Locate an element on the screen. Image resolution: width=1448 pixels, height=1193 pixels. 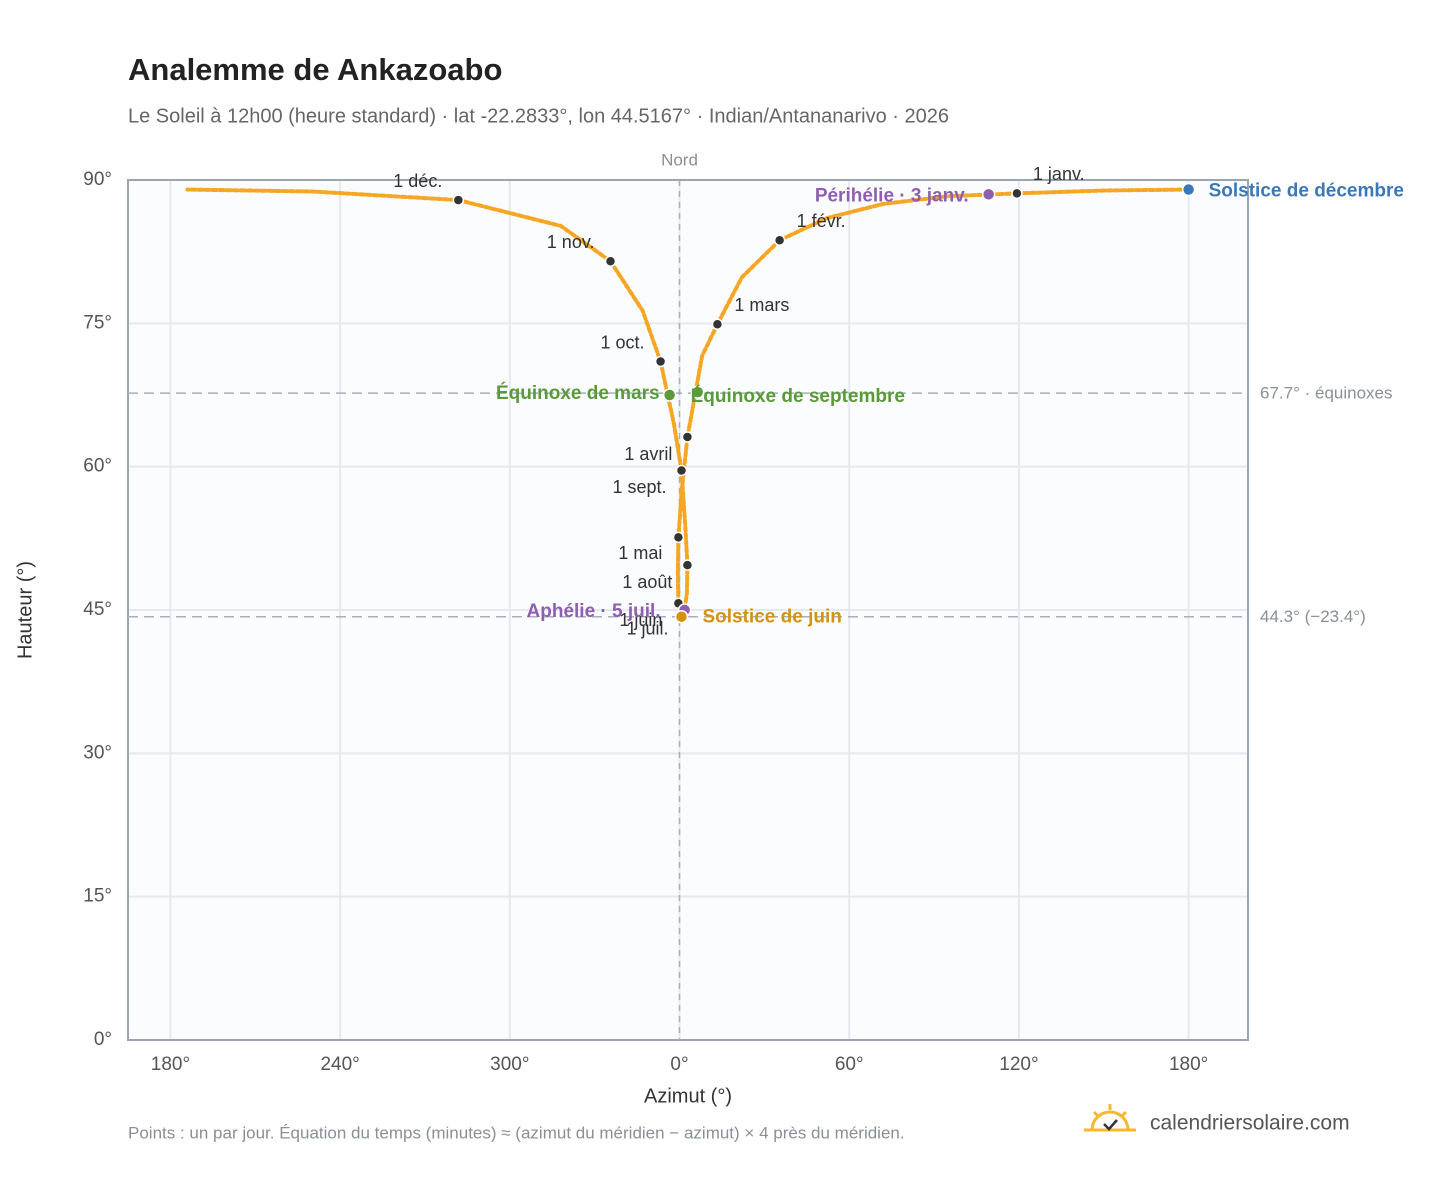
month-label: 1 mars is located at coordinates (761, 305).